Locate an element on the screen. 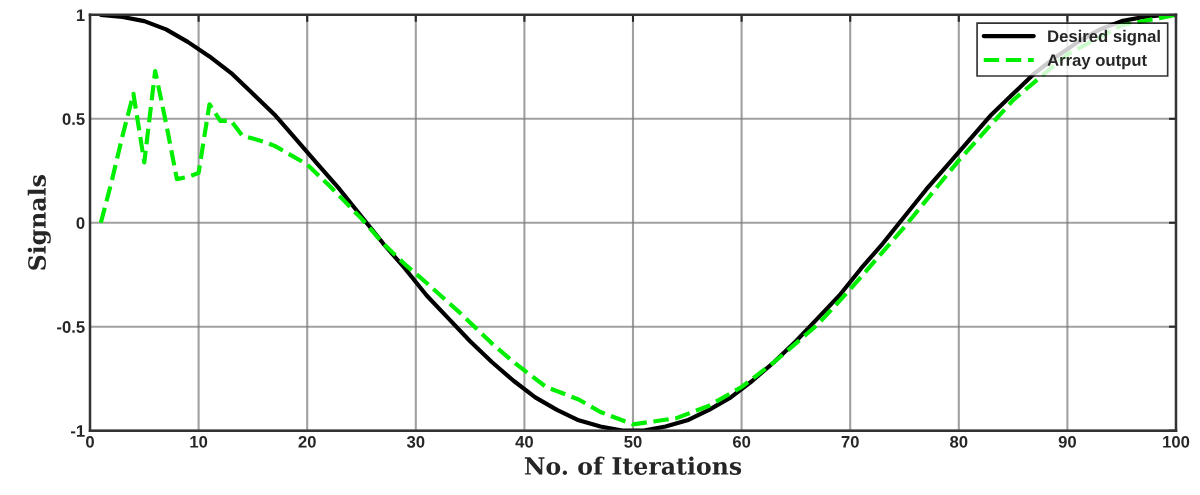  legend-label: Desired signal is located at coordinates (1104, 37).